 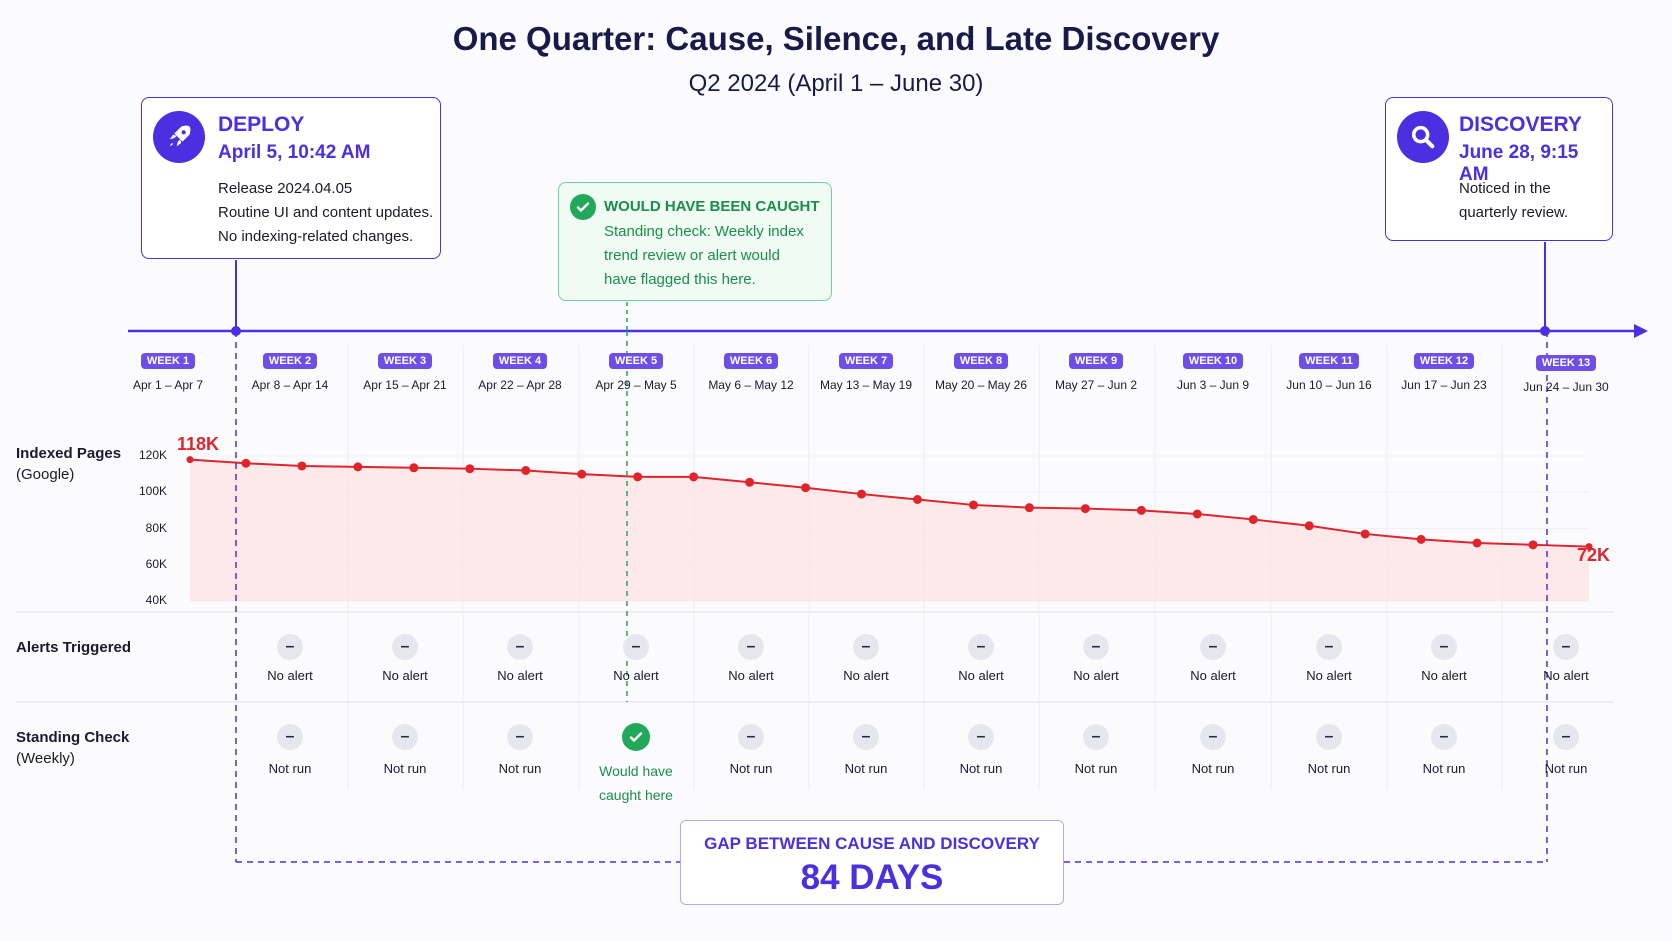 What do you see at coordinates (1444, 371) in the screenshot?
I see `week-column-header: WEEK 12 Jun 17 – Jun 23` at bounding box center [1444, 371].